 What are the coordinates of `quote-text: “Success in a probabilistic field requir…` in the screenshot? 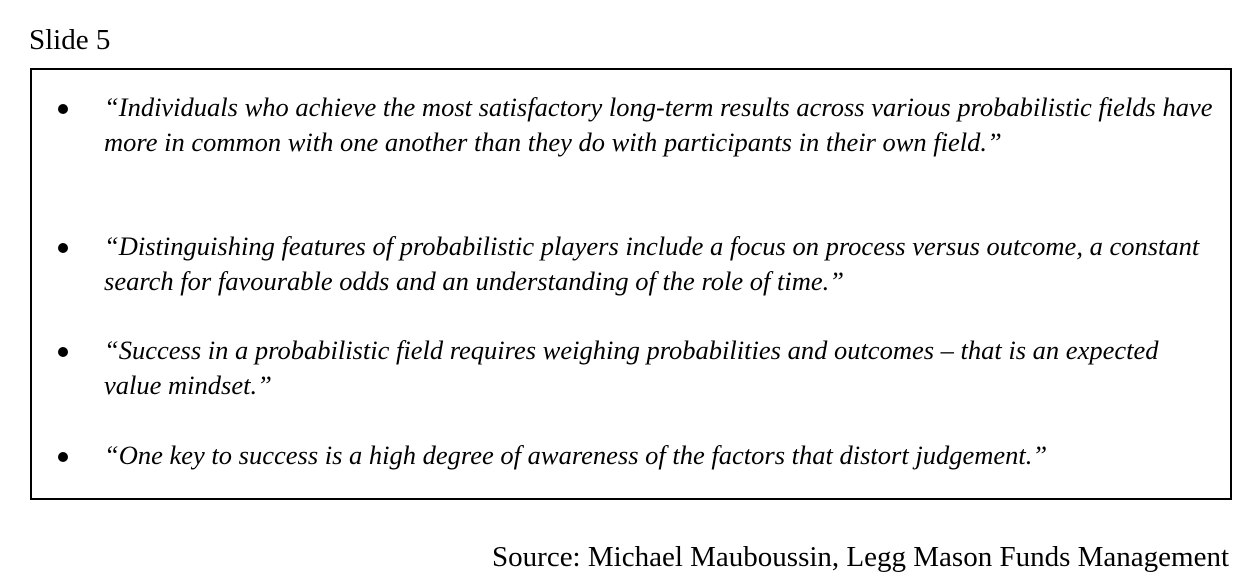 It's located at (631, 367).